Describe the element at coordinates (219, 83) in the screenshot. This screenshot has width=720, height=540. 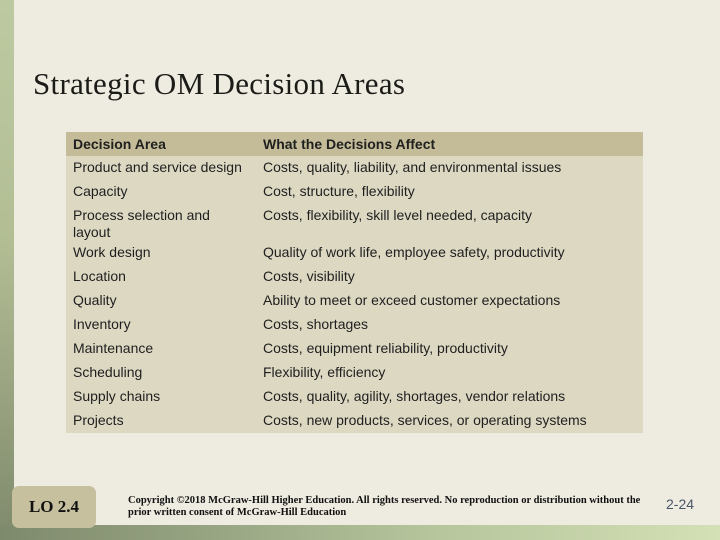
I see `slide-title: Strategic OM Decision Areas` at that location.